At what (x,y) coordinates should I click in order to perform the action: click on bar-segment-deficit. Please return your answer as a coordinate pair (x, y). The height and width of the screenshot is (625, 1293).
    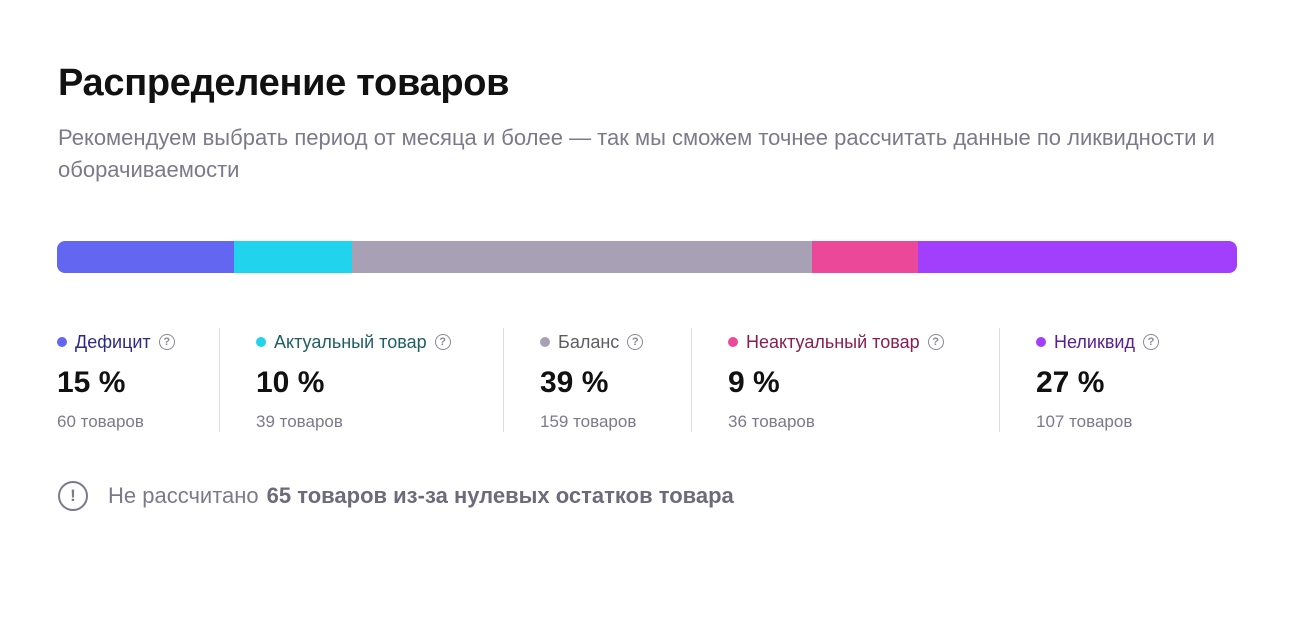
    Looking at the image, I should click on (145, 257).